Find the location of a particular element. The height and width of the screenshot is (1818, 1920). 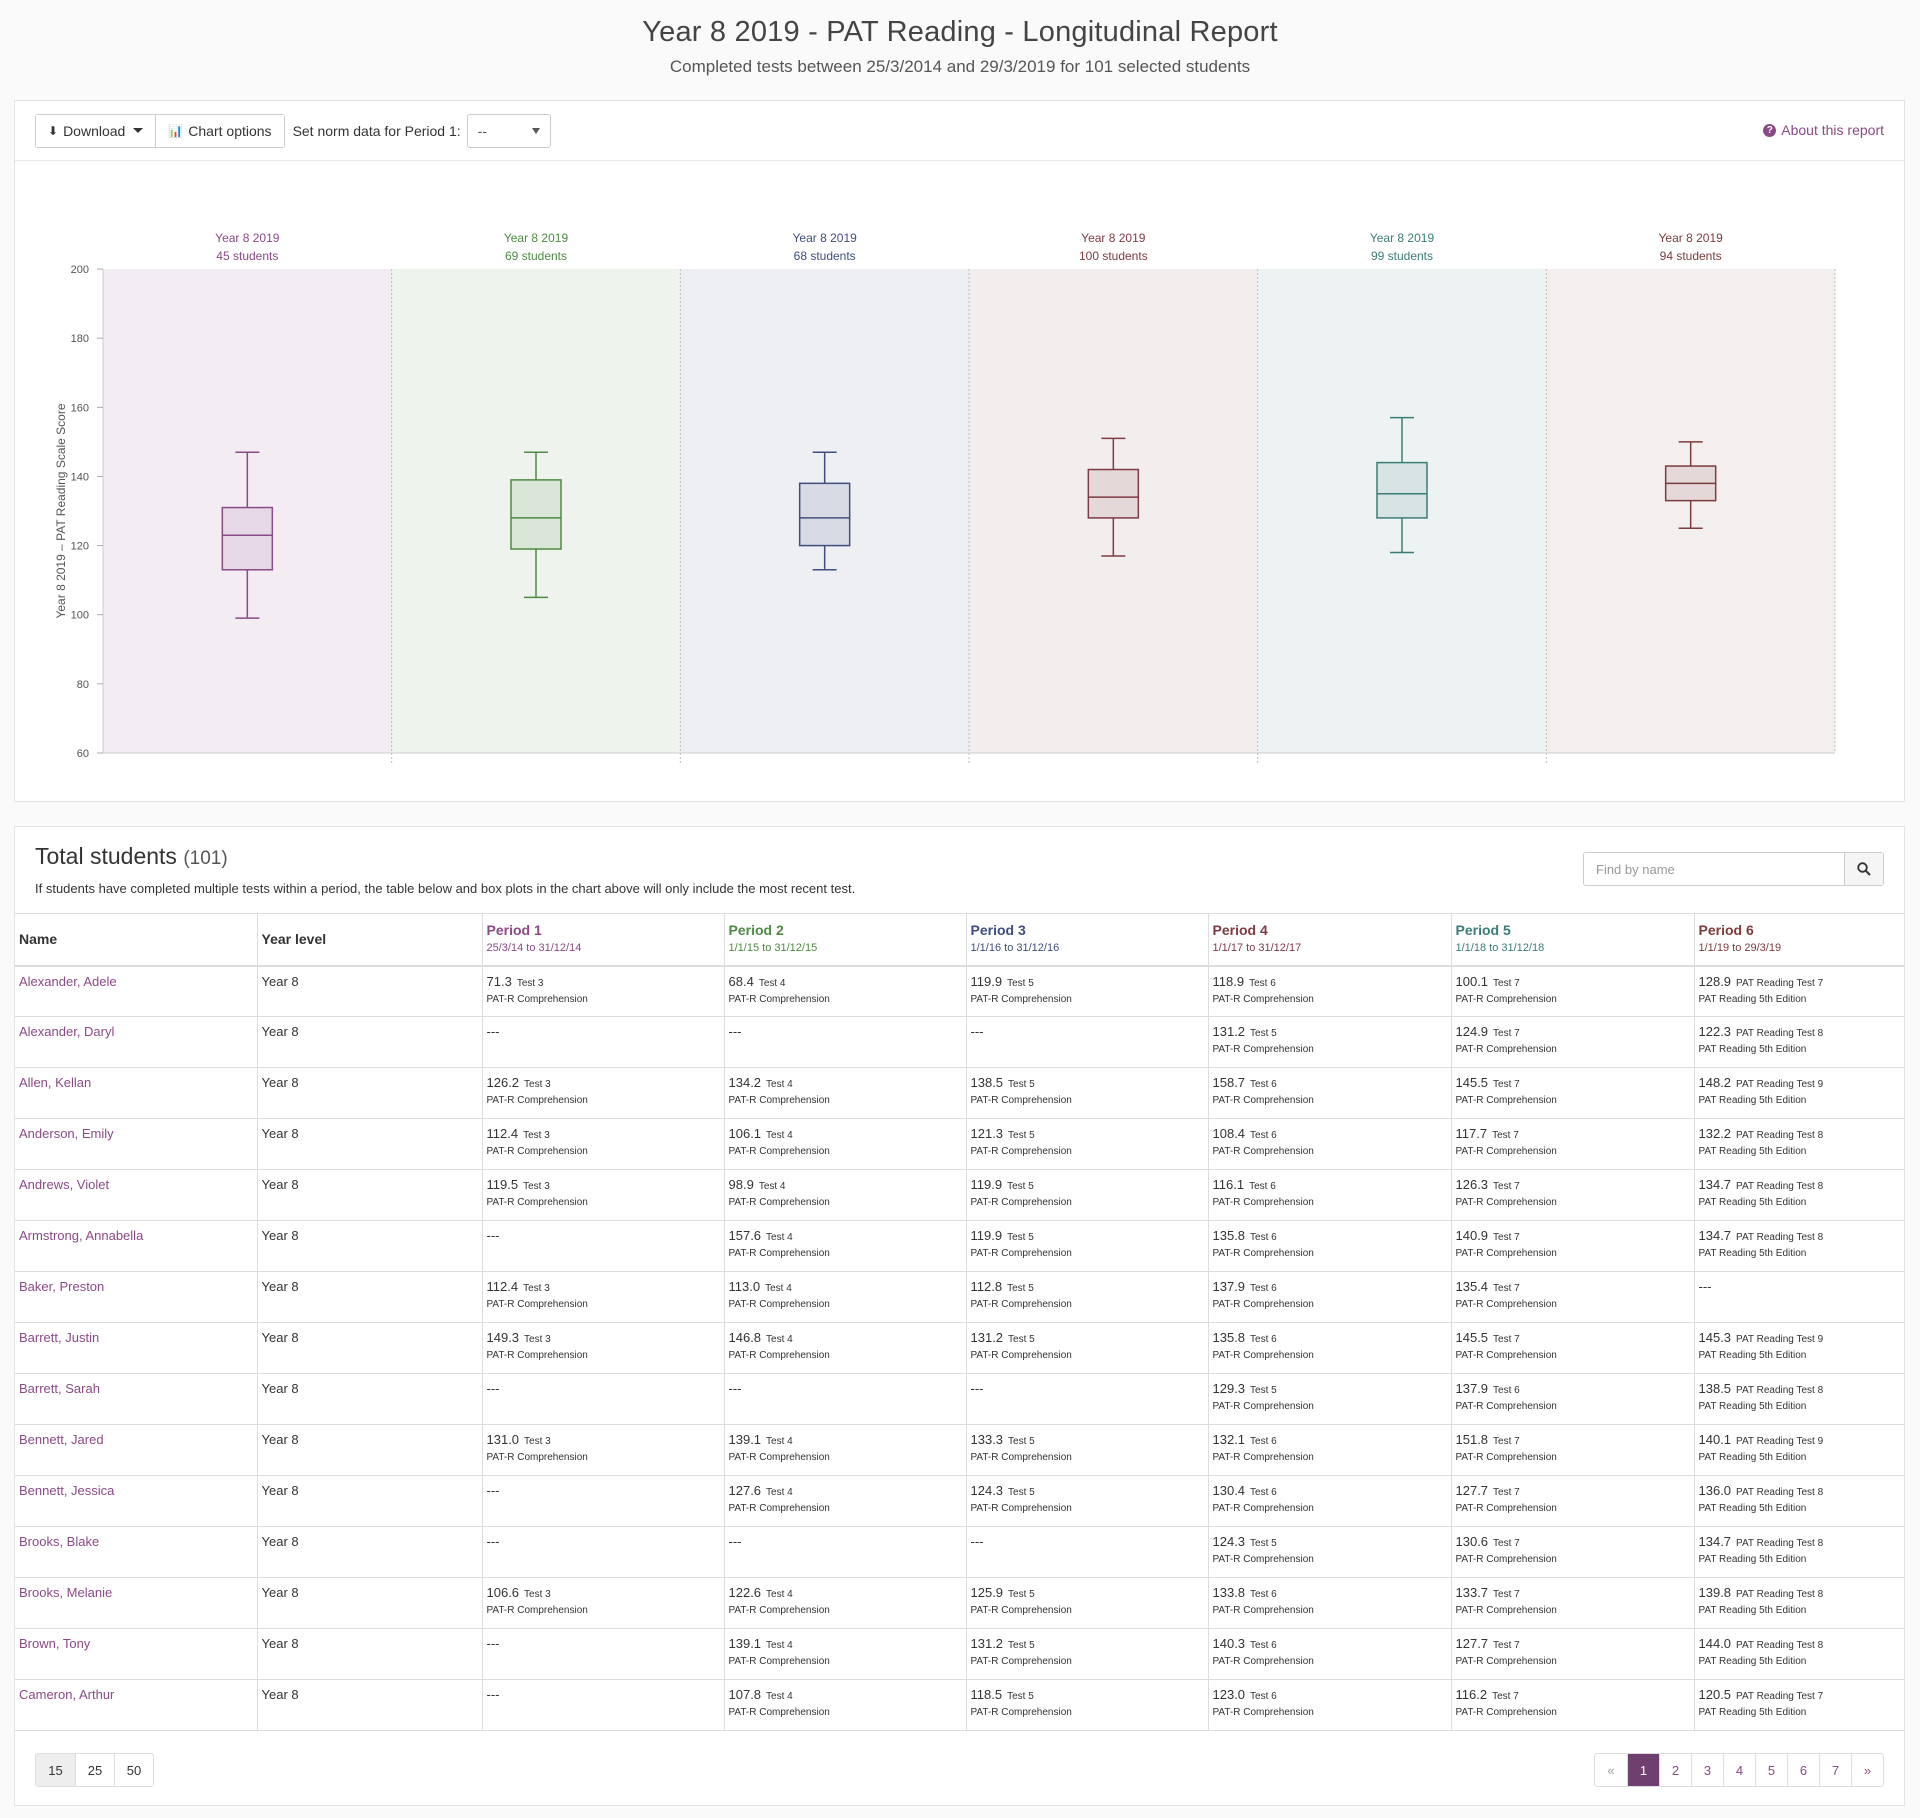

scale-score: 133.8 is located at coordinates (1229, 1592).